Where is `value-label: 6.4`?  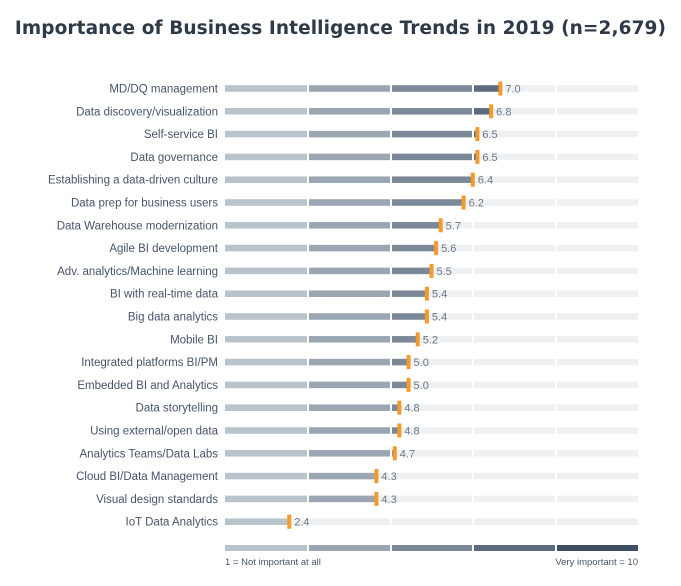
value-label: 6.4 is located at coordinates (485, 181).